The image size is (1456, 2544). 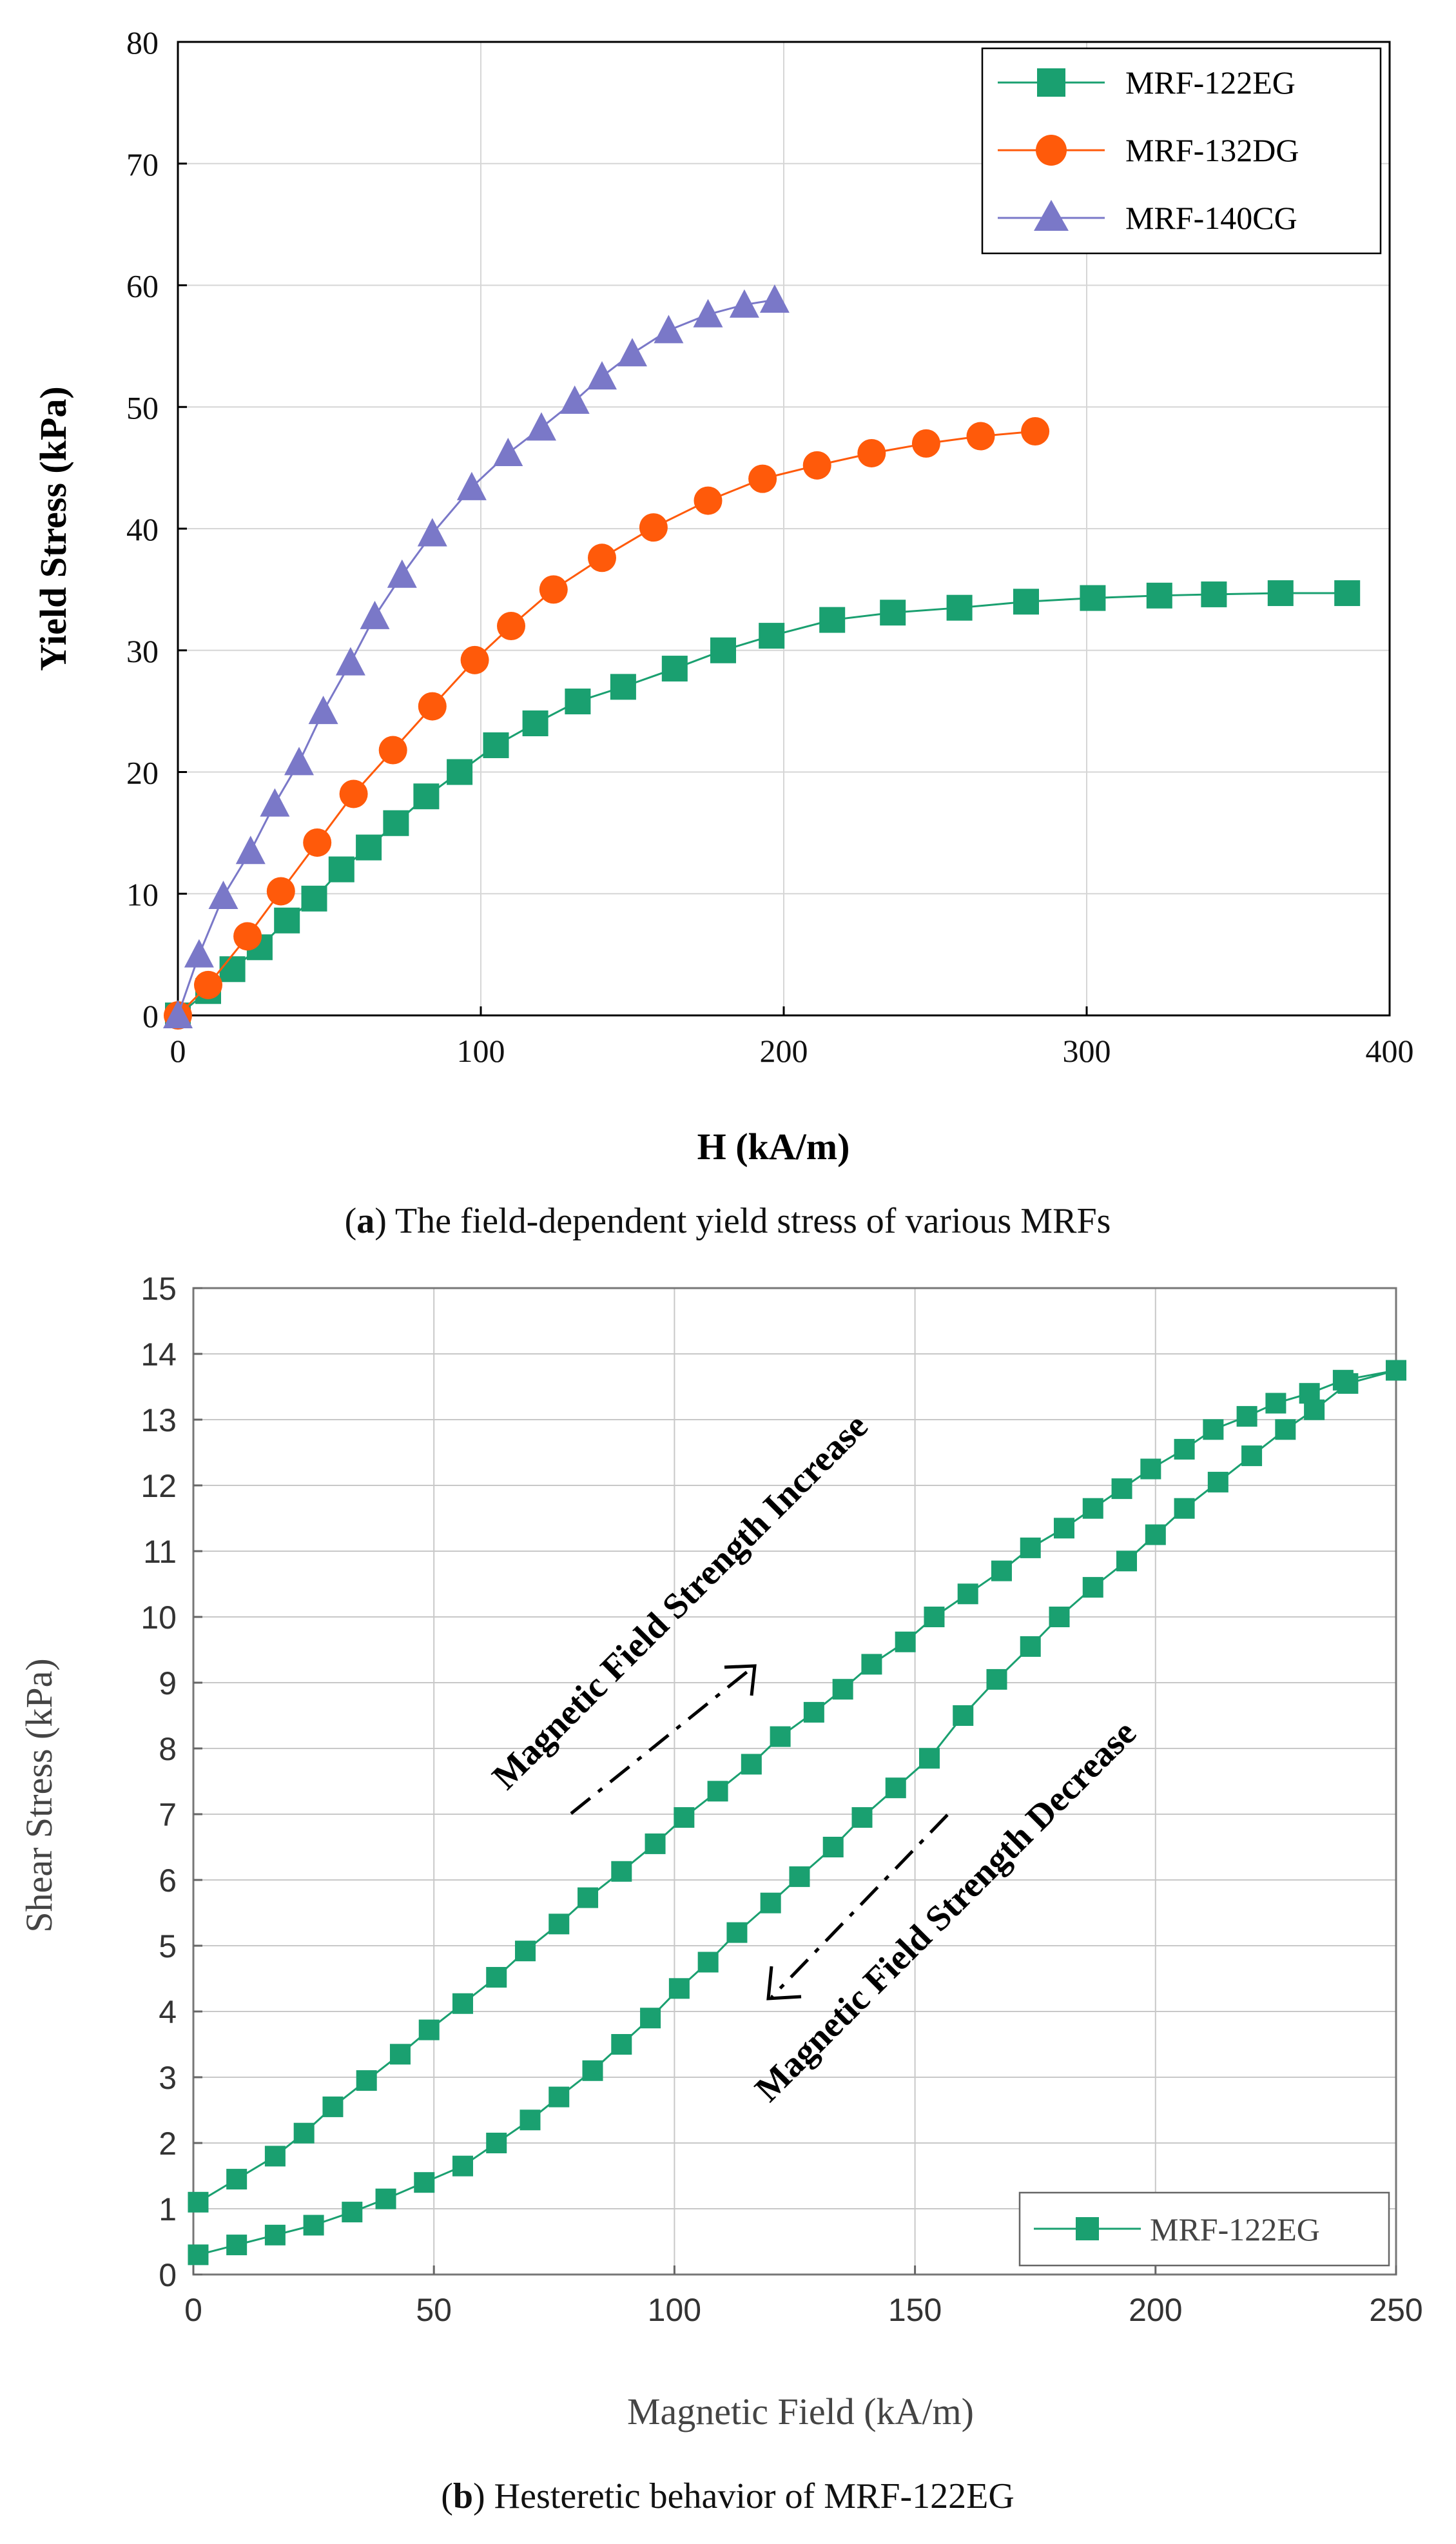 What do you see at coordinates (178, 1051) in the screenshot?
I see `x-tick-label: 0` at bounding box center [178, 1051].